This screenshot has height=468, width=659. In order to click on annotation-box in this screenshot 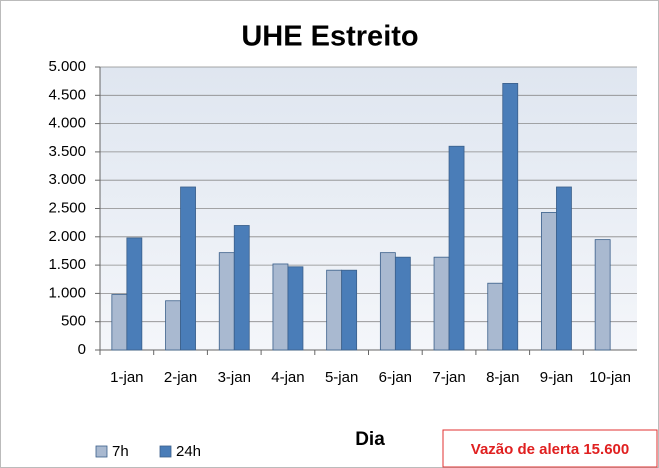, I will do `click(550, 448)`.